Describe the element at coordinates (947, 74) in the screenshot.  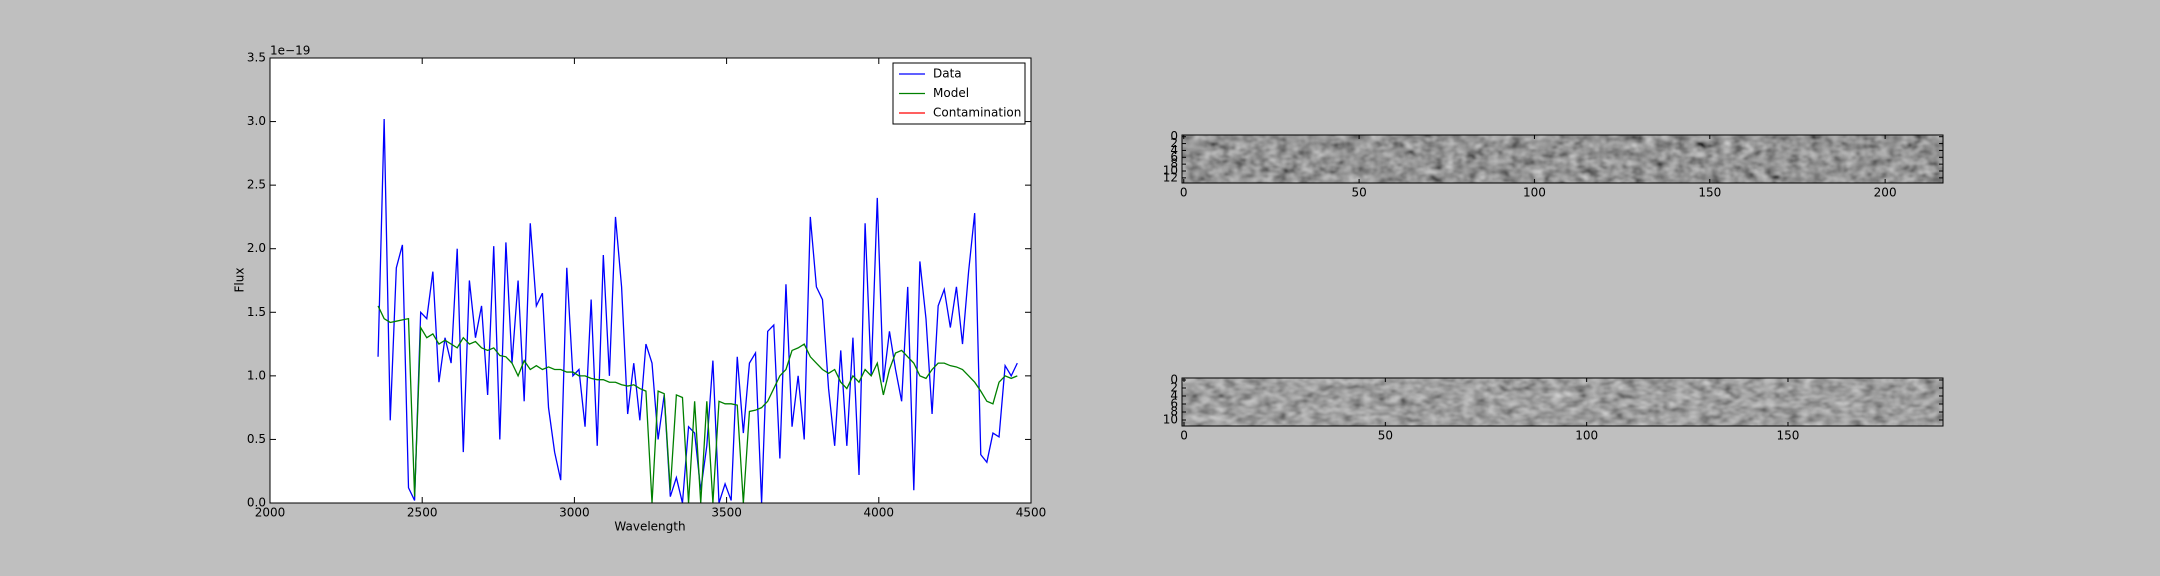
I see `legend-label: Data` at that location.